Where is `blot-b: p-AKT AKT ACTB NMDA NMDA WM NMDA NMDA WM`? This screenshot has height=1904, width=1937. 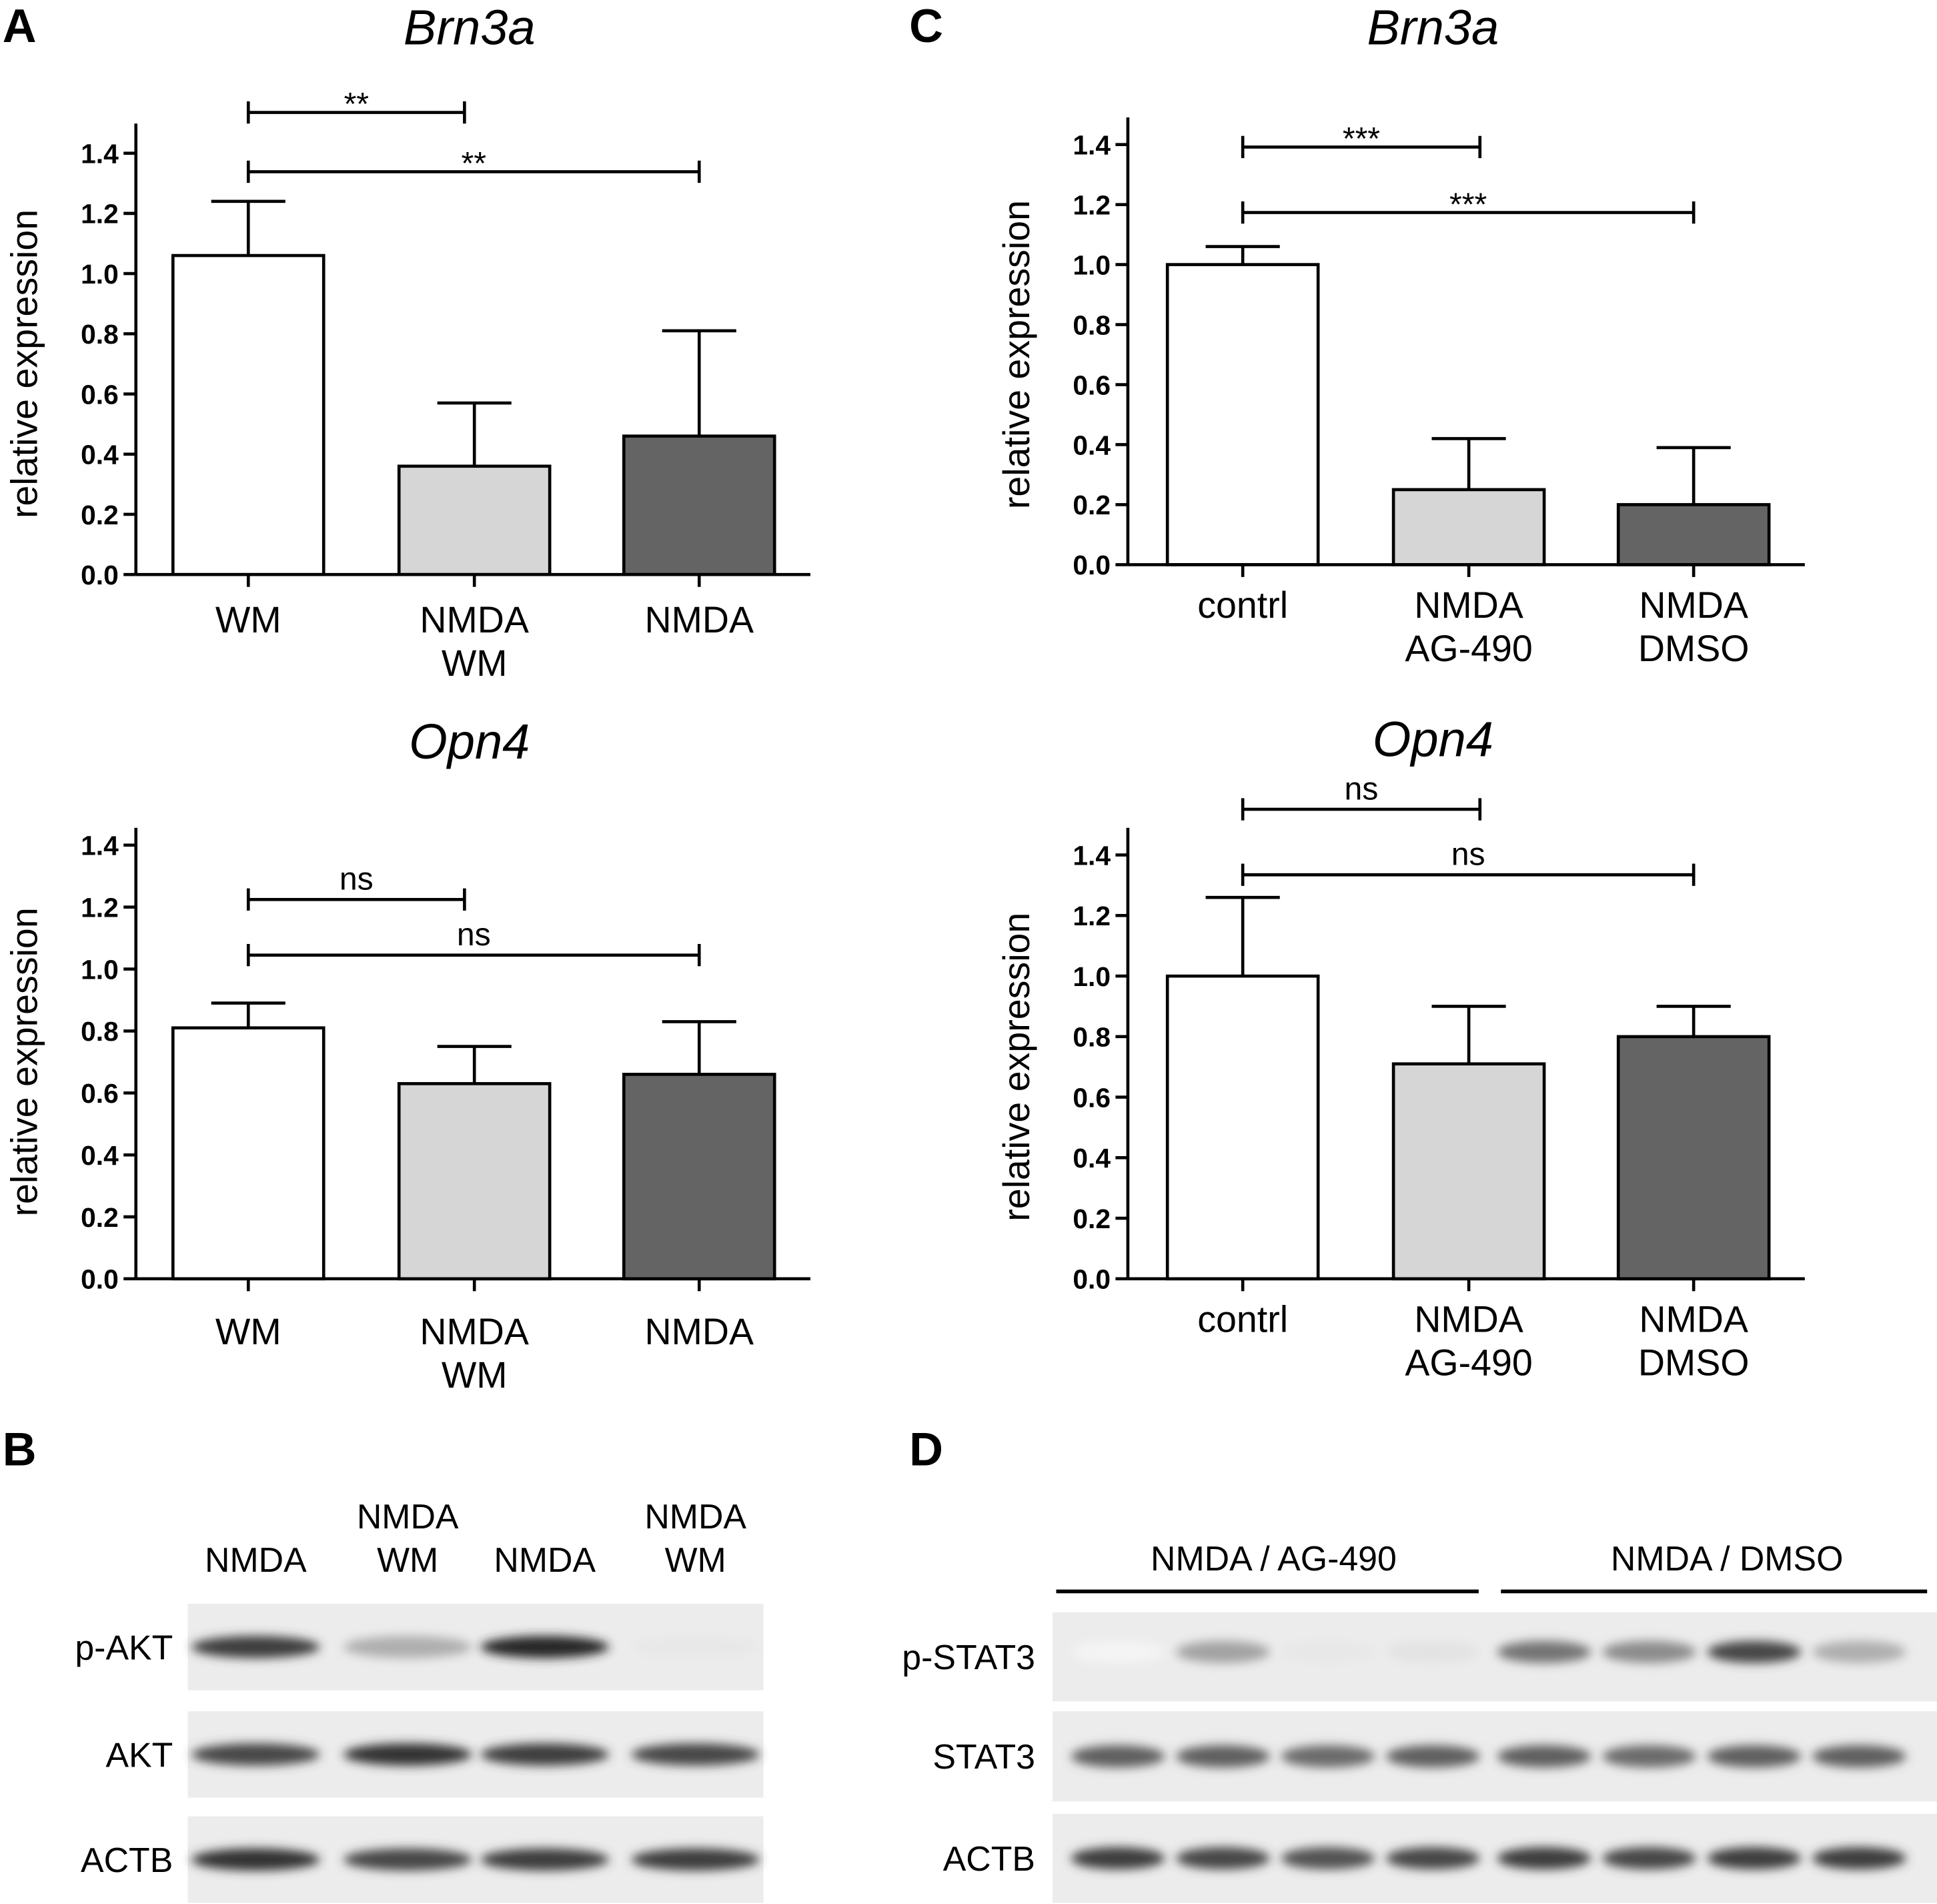 blot-b: p-AKT AKT ACTB NMDA NMDA WM NMDA NMDA WM is located at coordinates (419, 1700).